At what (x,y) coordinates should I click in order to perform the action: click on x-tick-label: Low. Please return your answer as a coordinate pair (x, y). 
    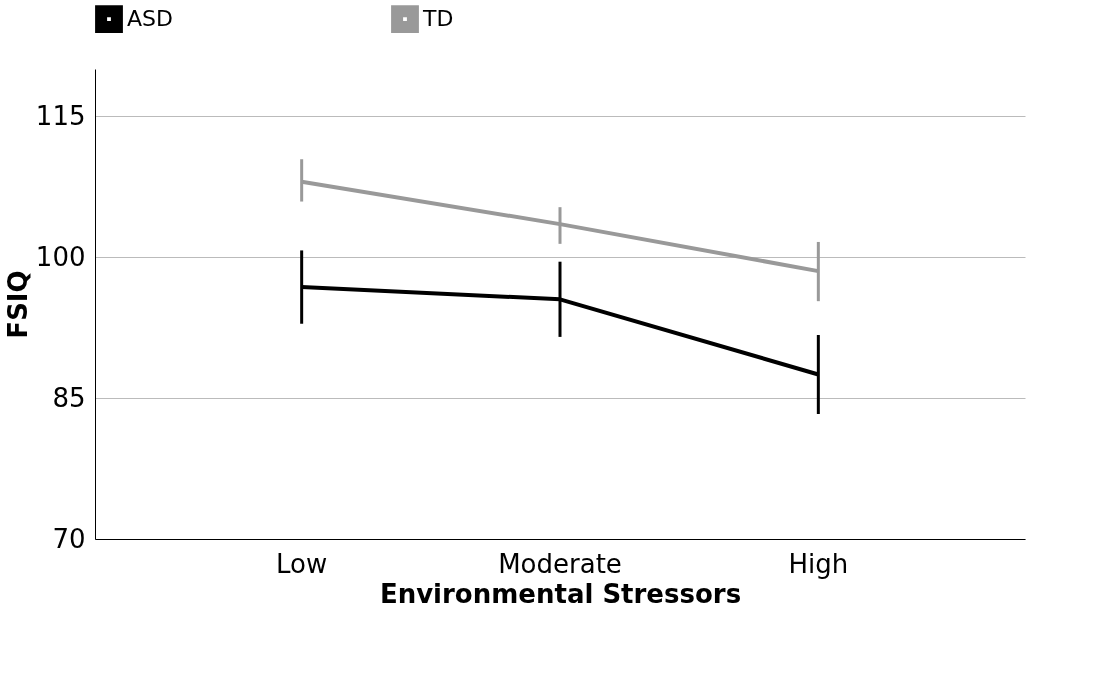
    Looking at the image, I should click on (302, 563).